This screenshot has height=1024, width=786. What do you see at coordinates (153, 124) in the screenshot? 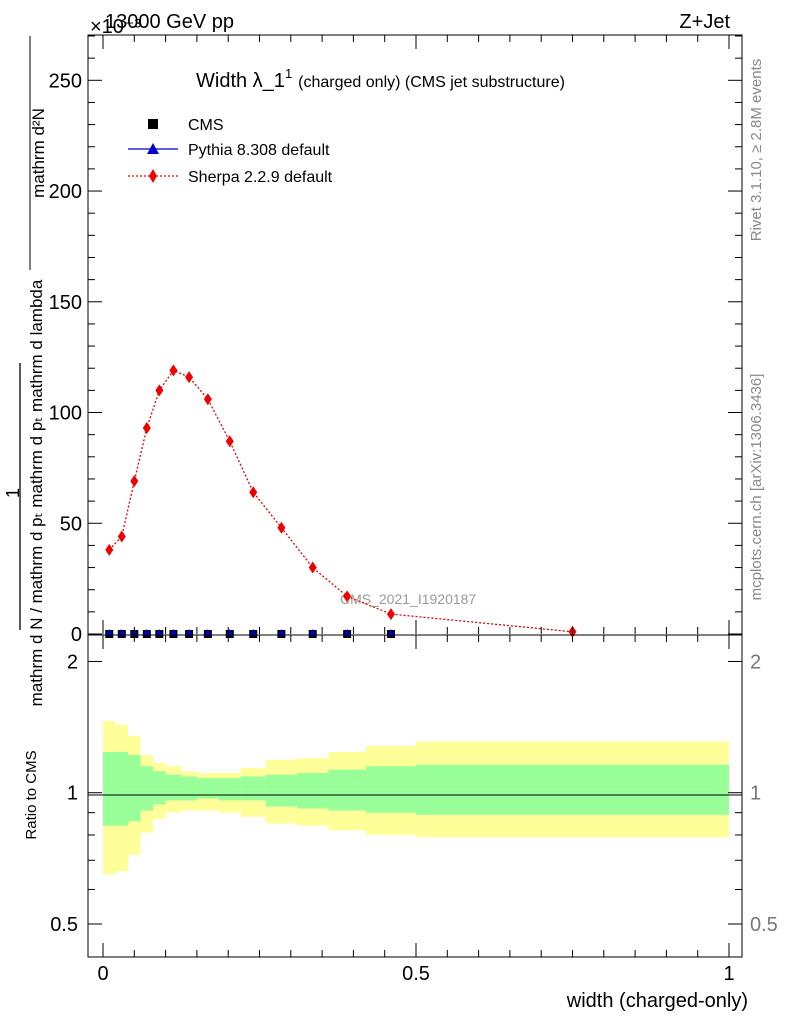
I see `legend-cms-marker` at bounding box center [153, 124].